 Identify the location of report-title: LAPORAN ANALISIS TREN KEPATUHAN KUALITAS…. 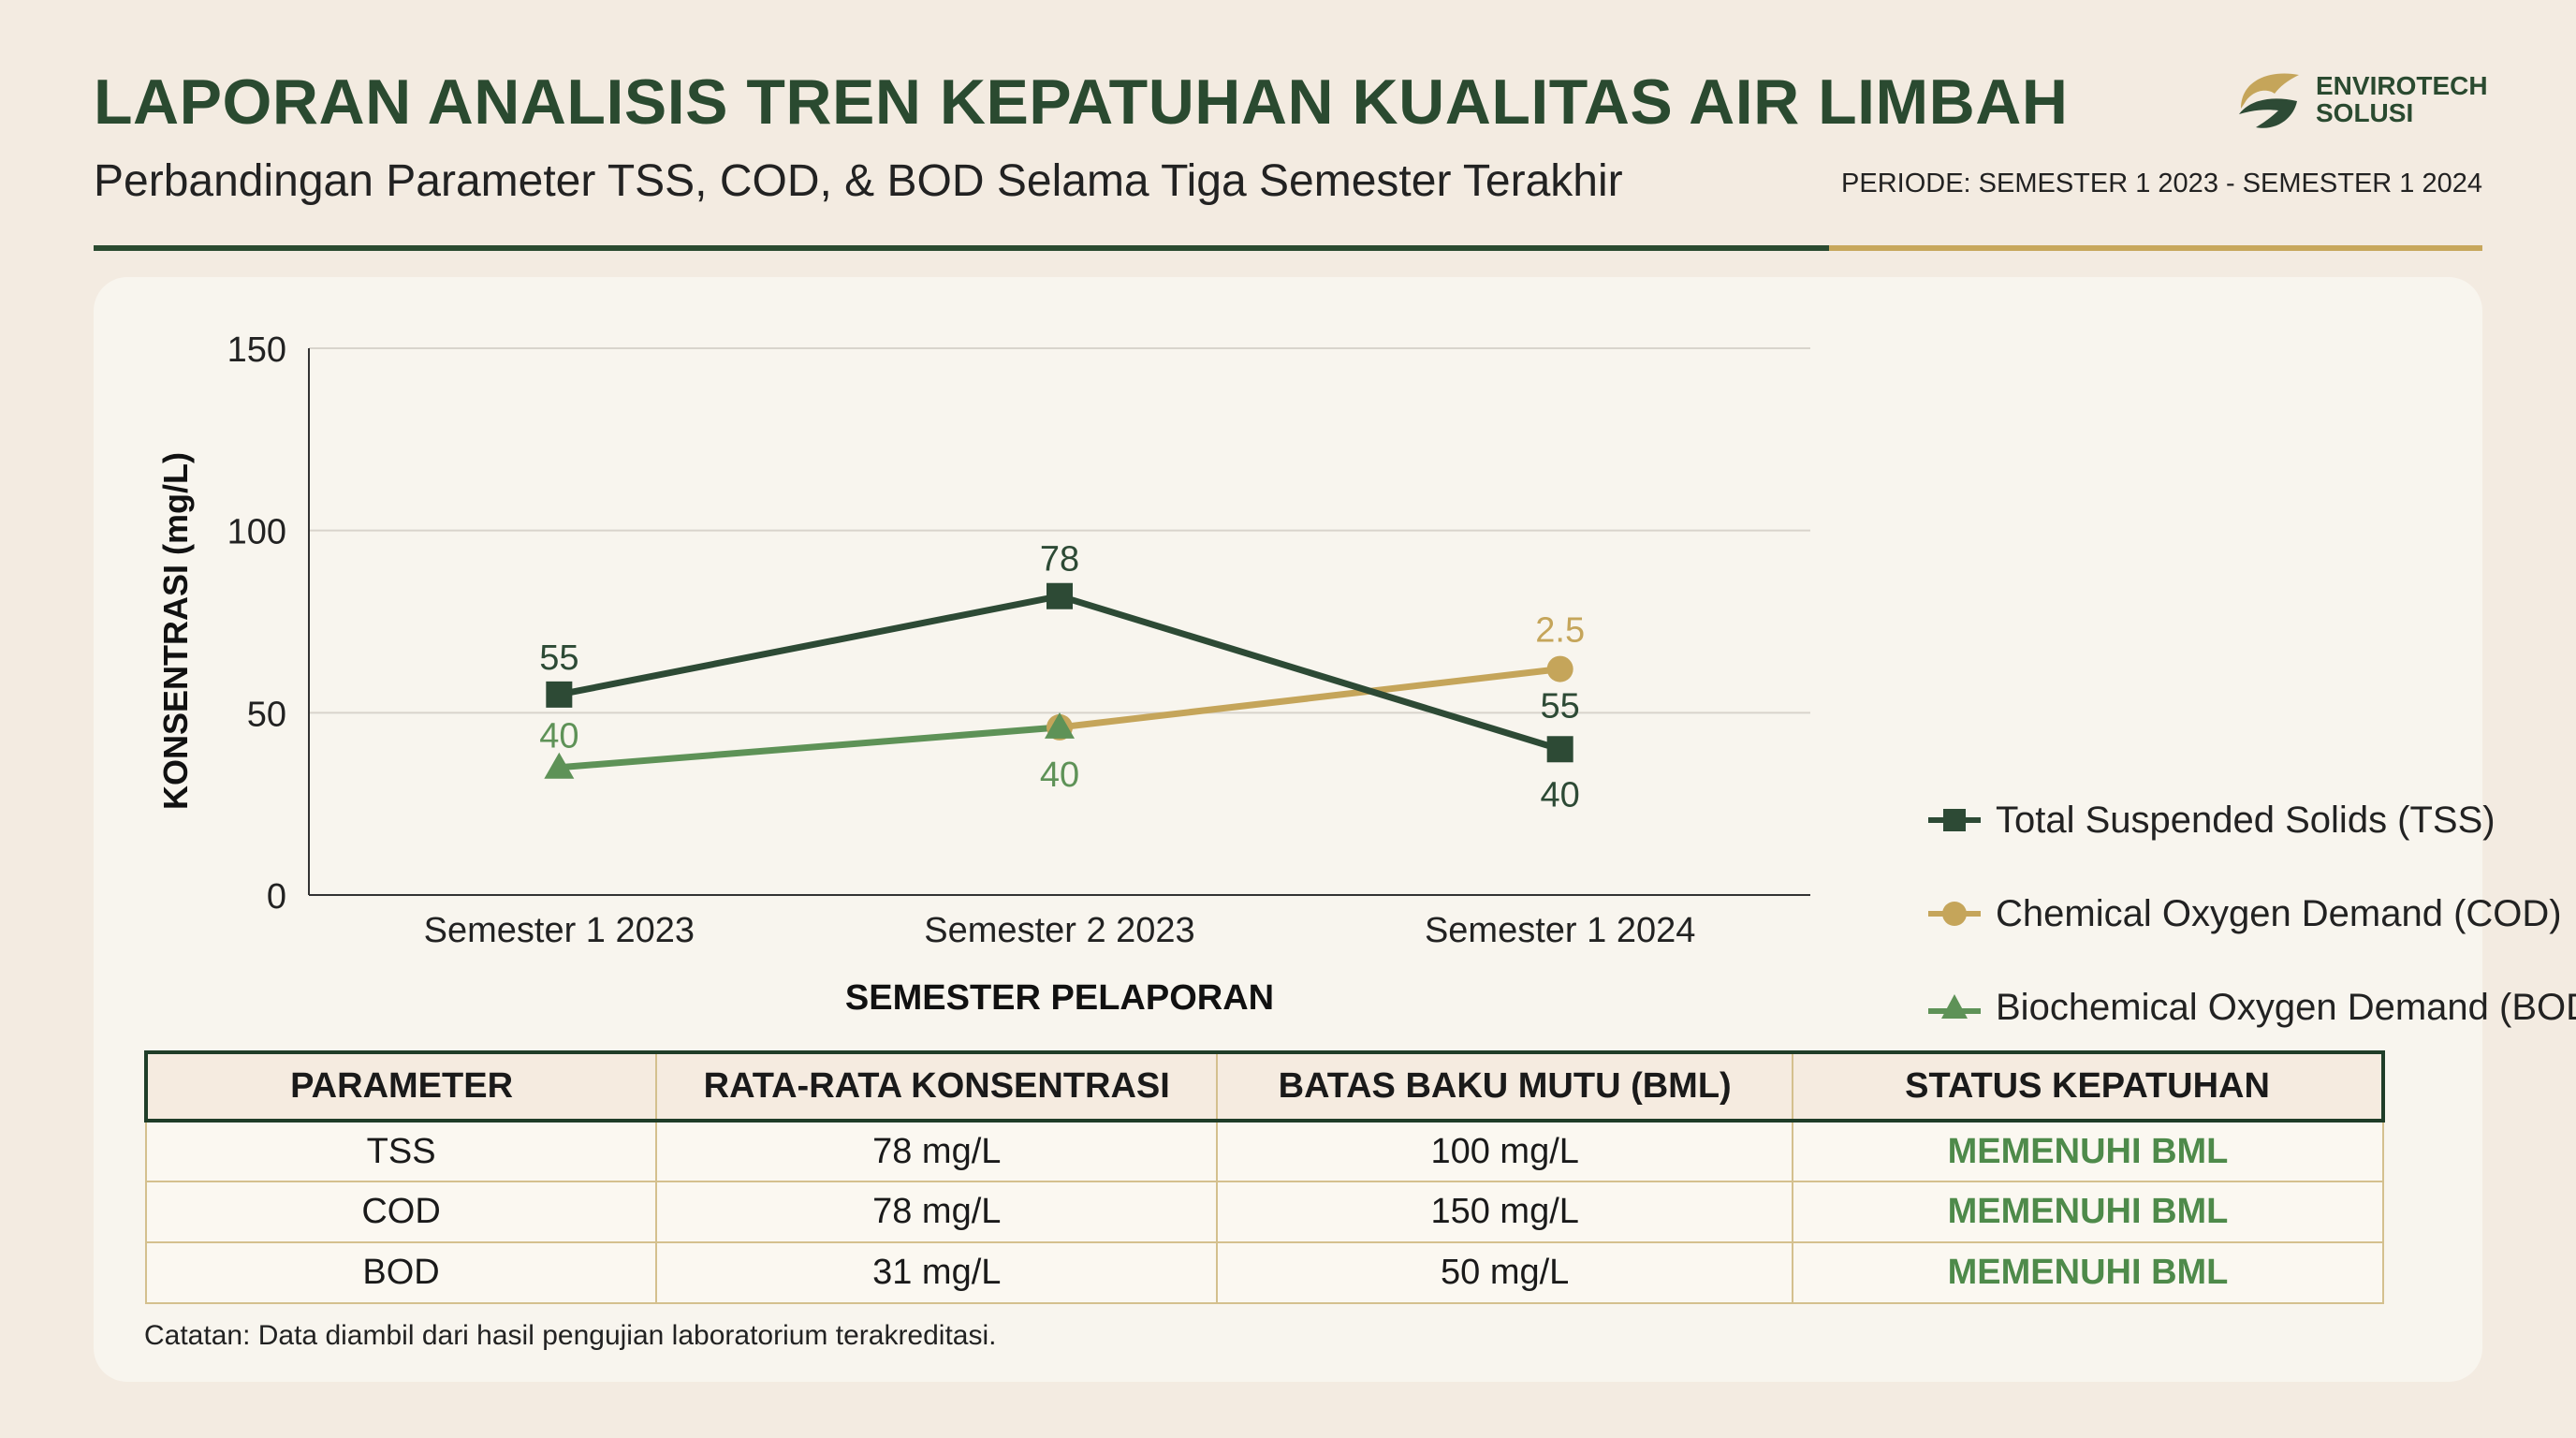
(1081, 102).